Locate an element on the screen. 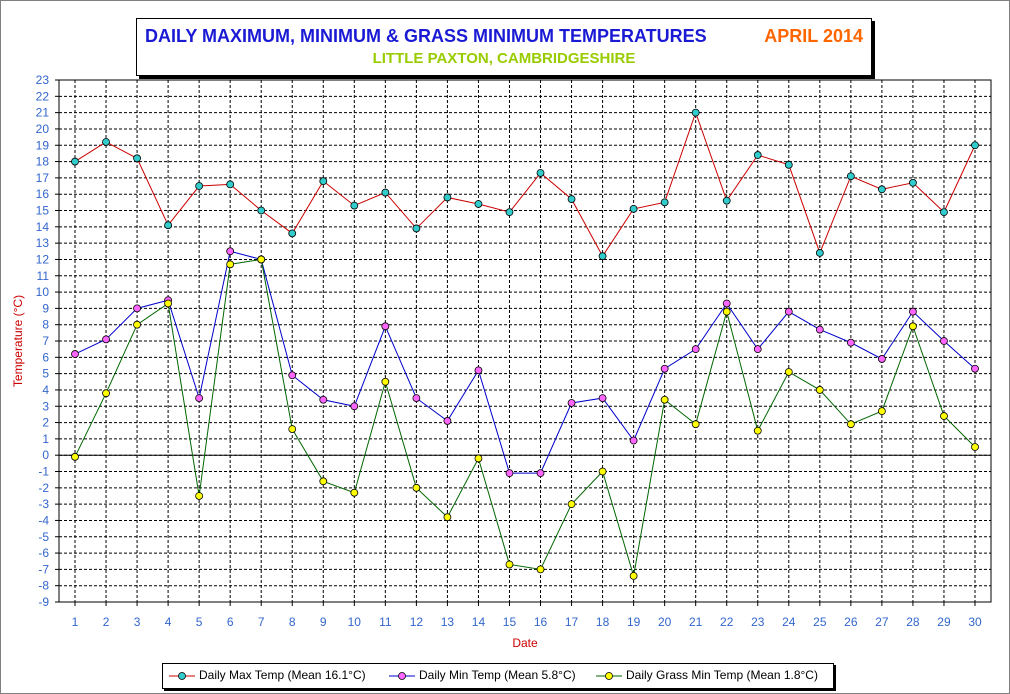 The image size is (1010, 694). legend-entry-min: Daily Min Temp (Mean 5.8°C) is located at coordinates (497, 675).